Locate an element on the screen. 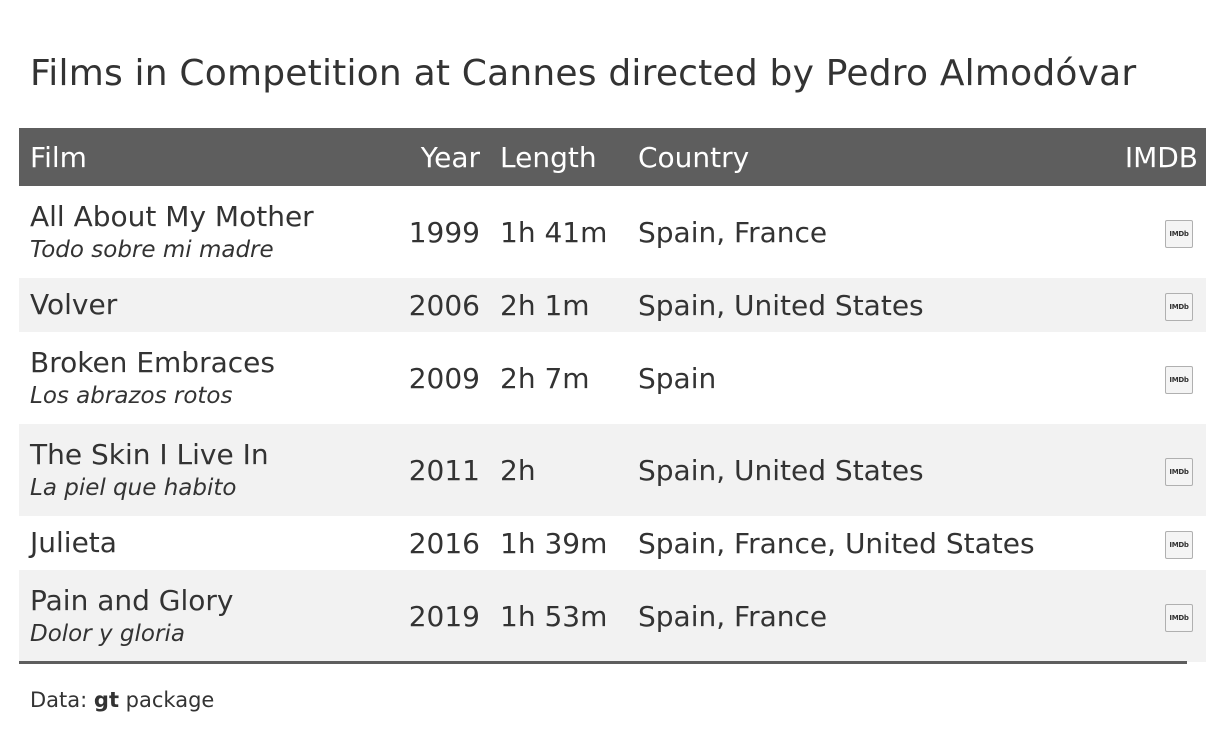 The width and height of the screenshot is (1206, 754). column-header-country: Country is located at coordinates (863, 157).